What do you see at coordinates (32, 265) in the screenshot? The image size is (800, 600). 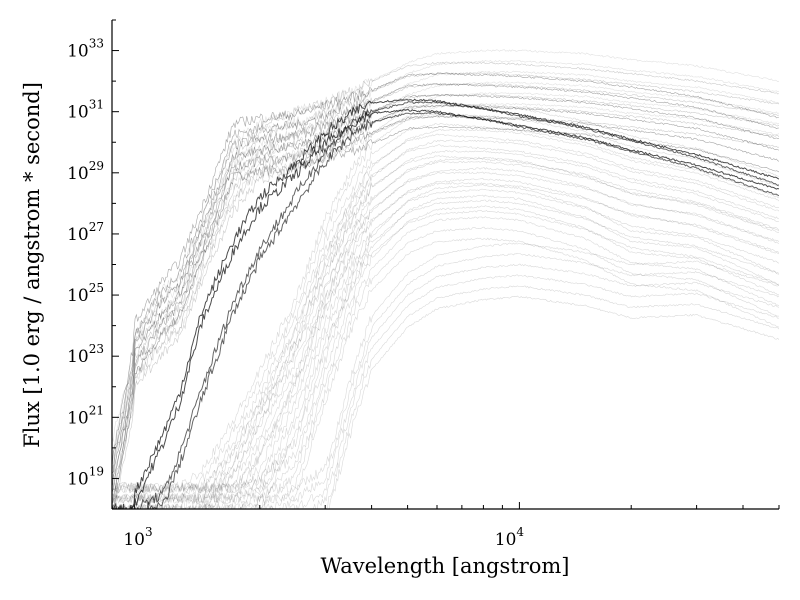 I see `y-axis-label: Flux [1.0 erg / angstrom * second]` at bounding box center [32, 265].